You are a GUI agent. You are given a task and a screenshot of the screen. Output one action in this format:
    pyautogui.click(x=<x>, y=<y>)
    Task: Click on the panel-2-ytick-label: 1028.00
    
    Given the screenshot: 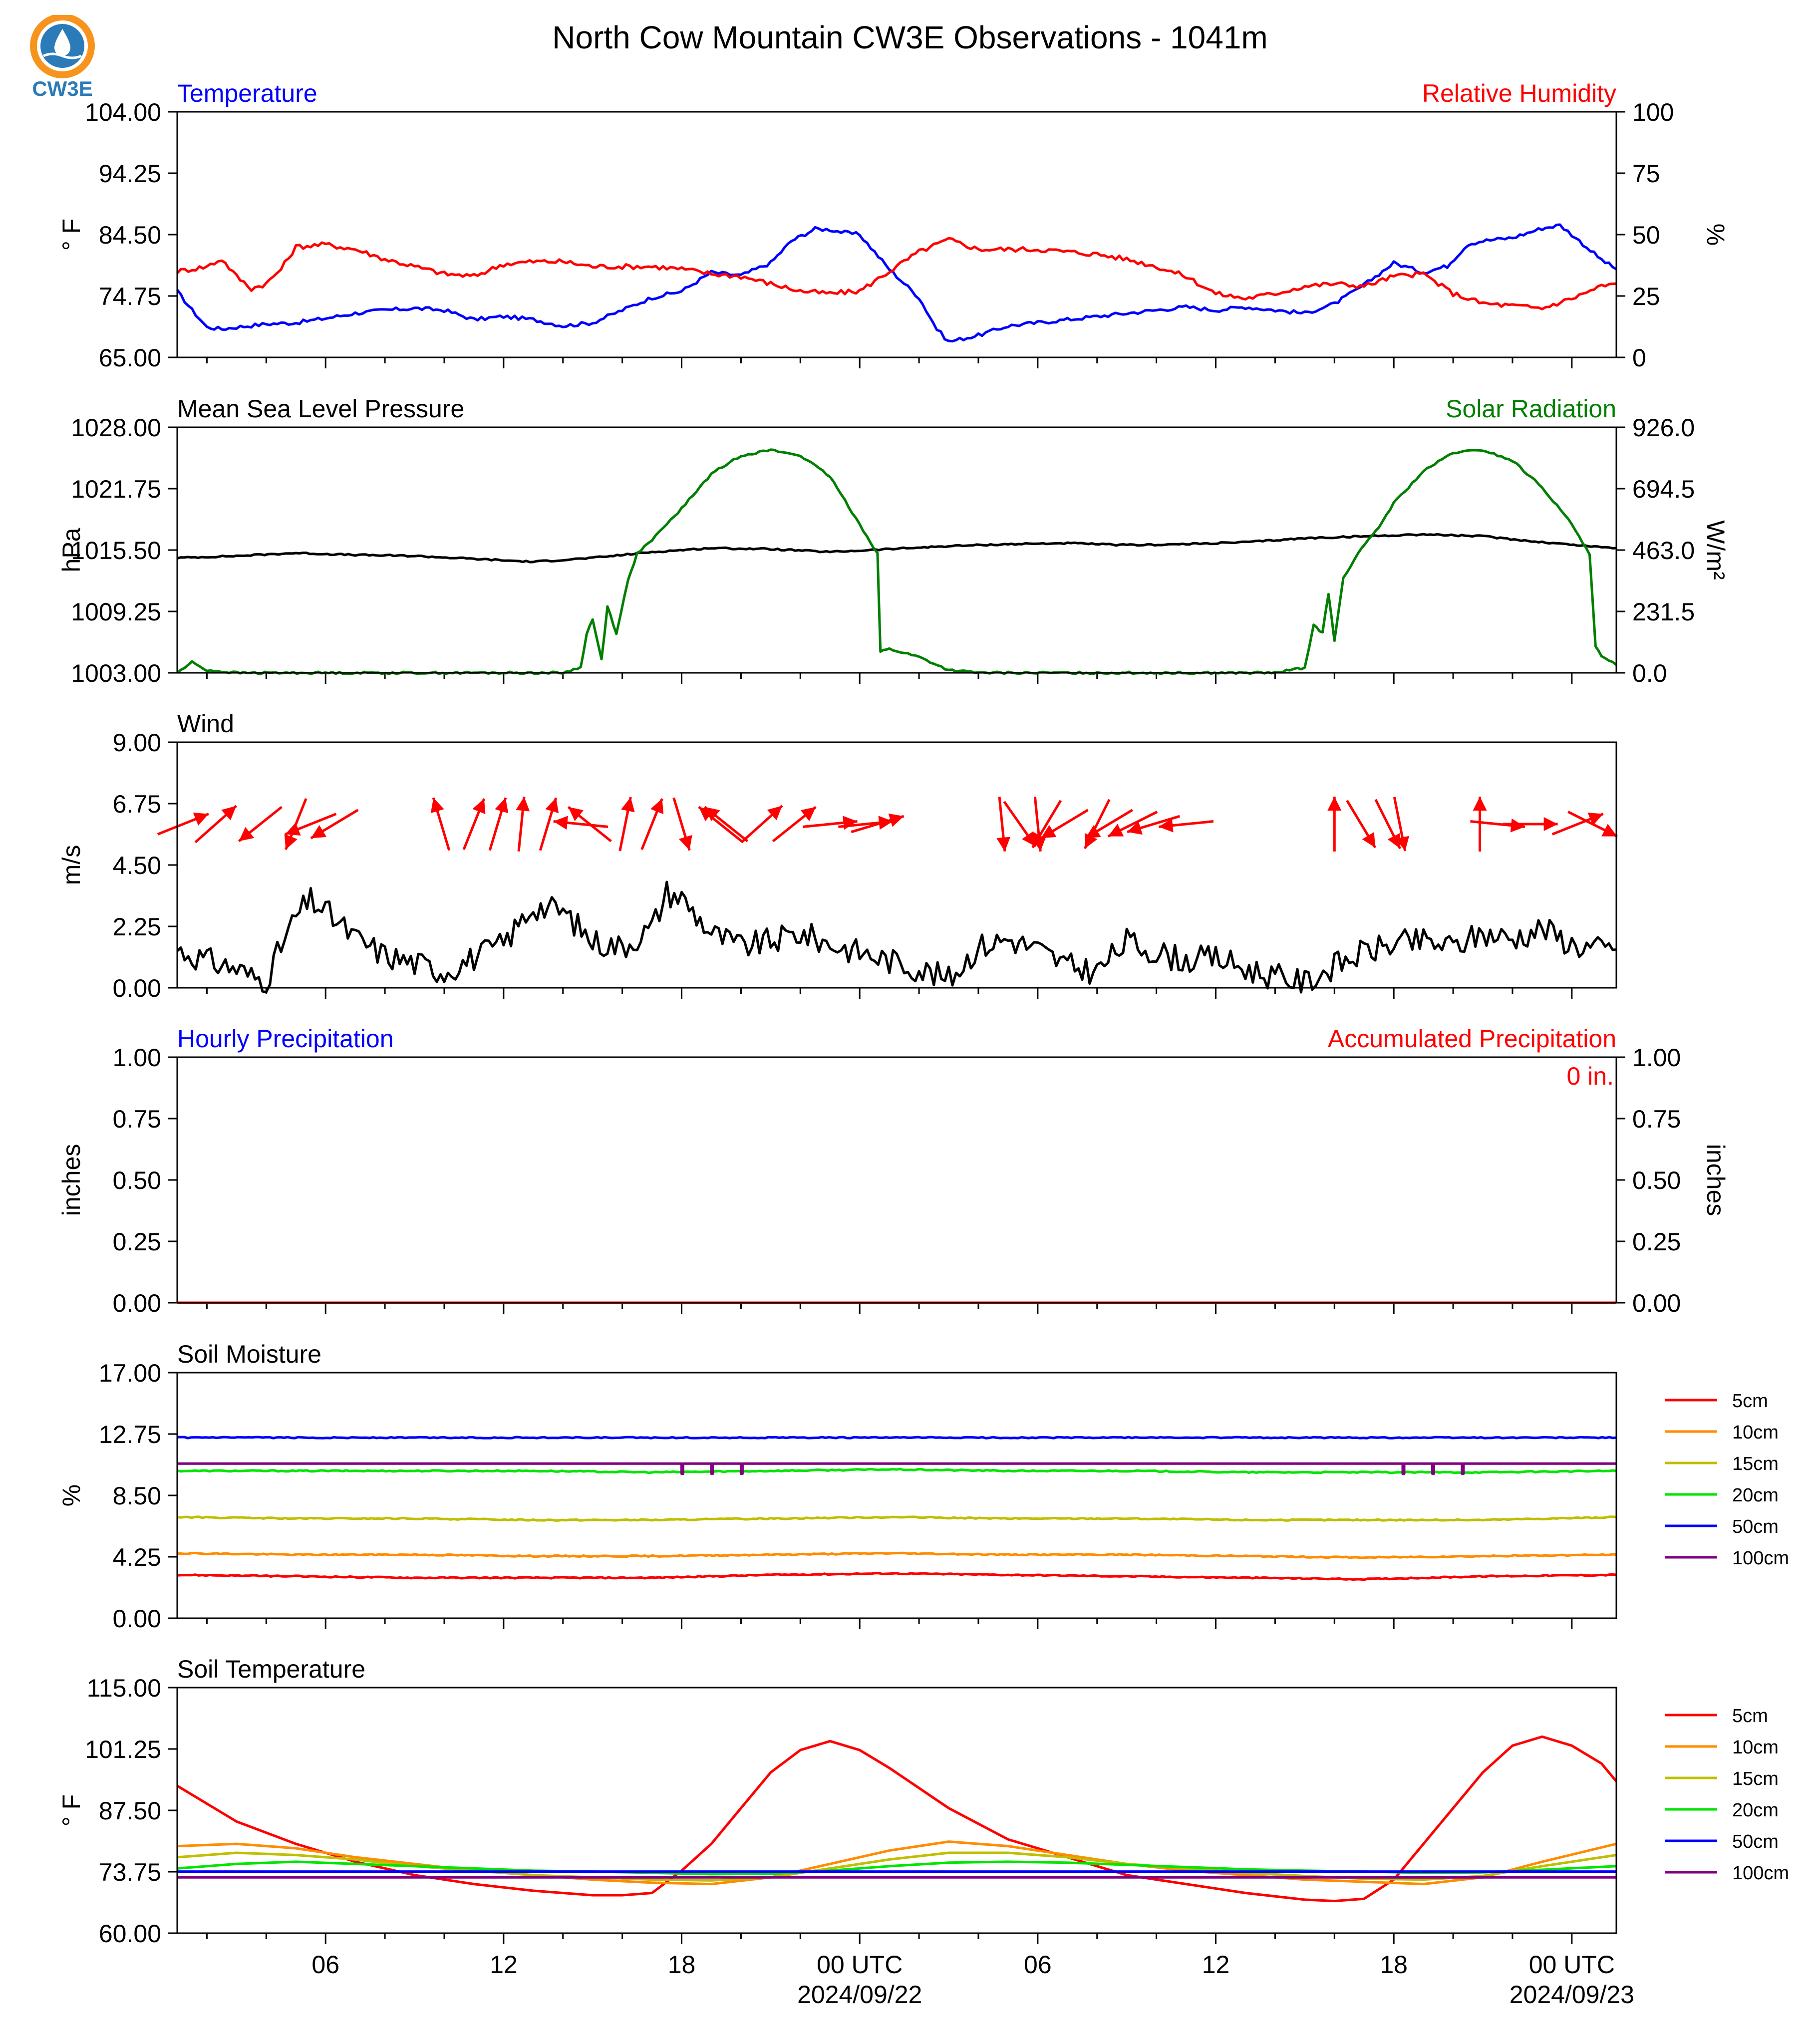 What is the action you would take?
    pyautogui.click(x=116, y=428)
    